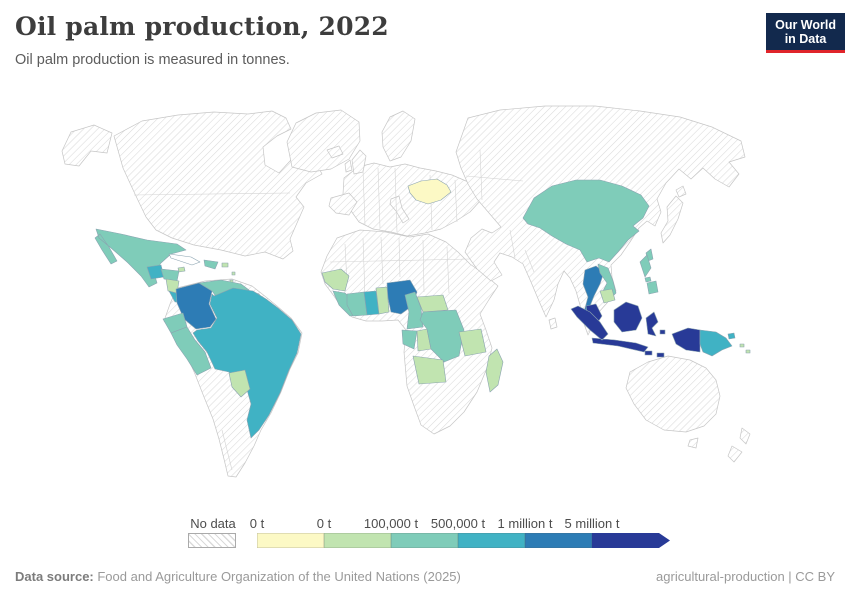 The width and height of the screenshot is (850, 600). Describe the element at coordinates (429, 370) in the screenshot. I see `country-angola` at that location.